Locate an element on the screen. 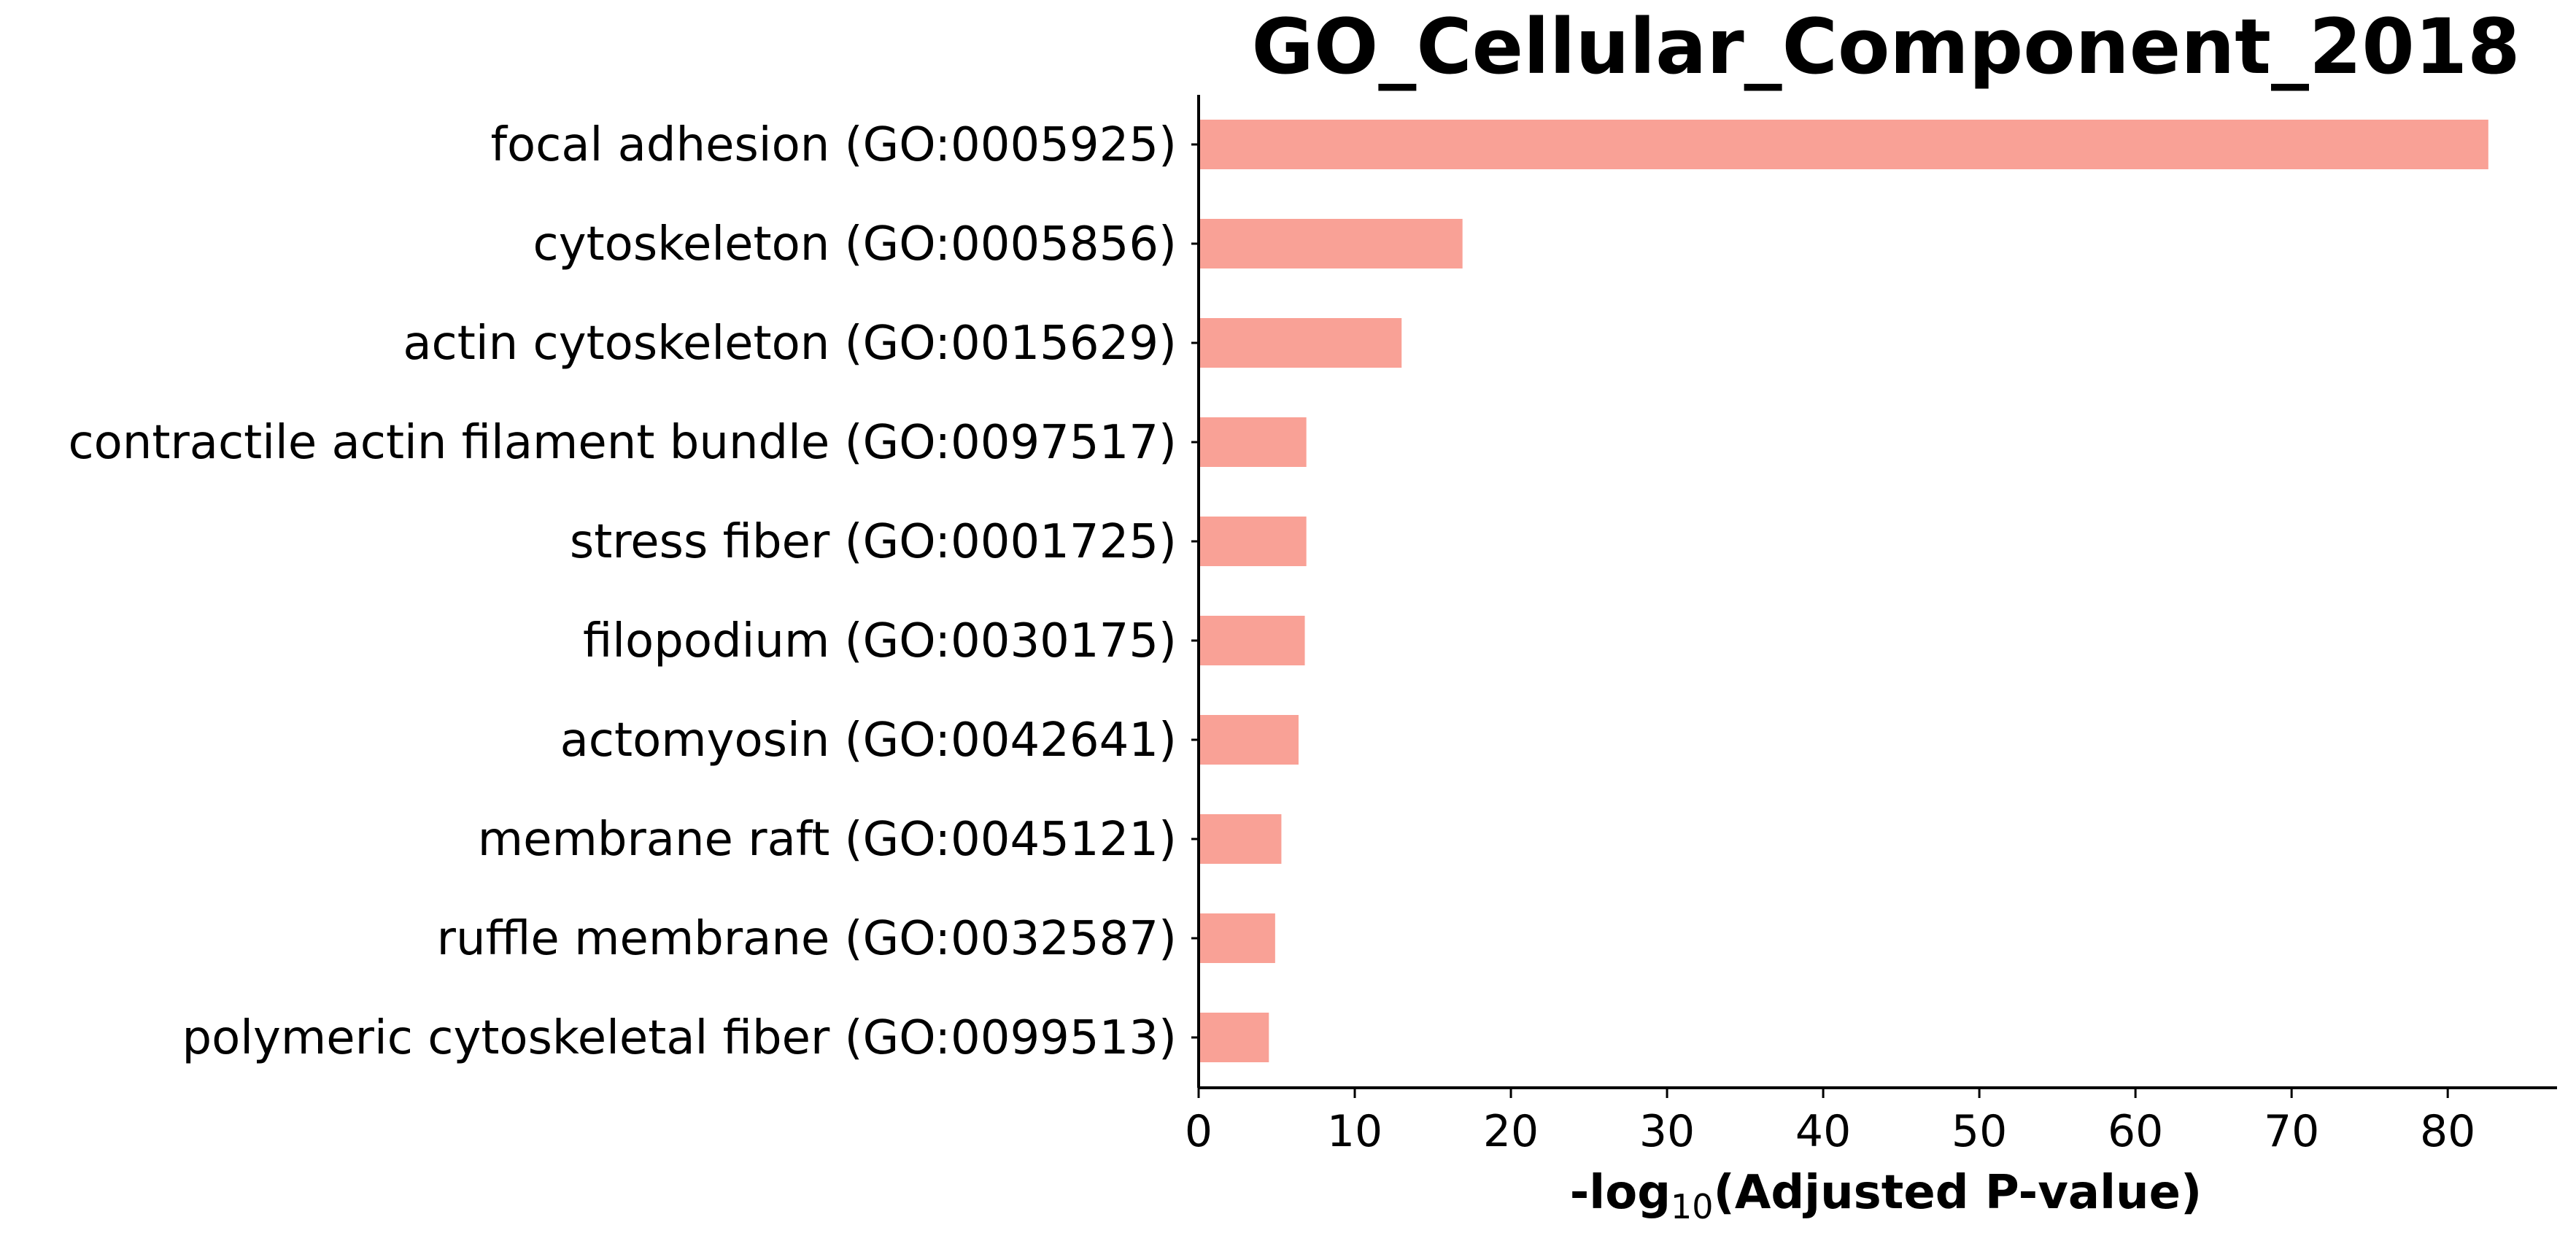  category-label: actin cytoskeleton (GO:0015629) is located at coordinates (790, 344).